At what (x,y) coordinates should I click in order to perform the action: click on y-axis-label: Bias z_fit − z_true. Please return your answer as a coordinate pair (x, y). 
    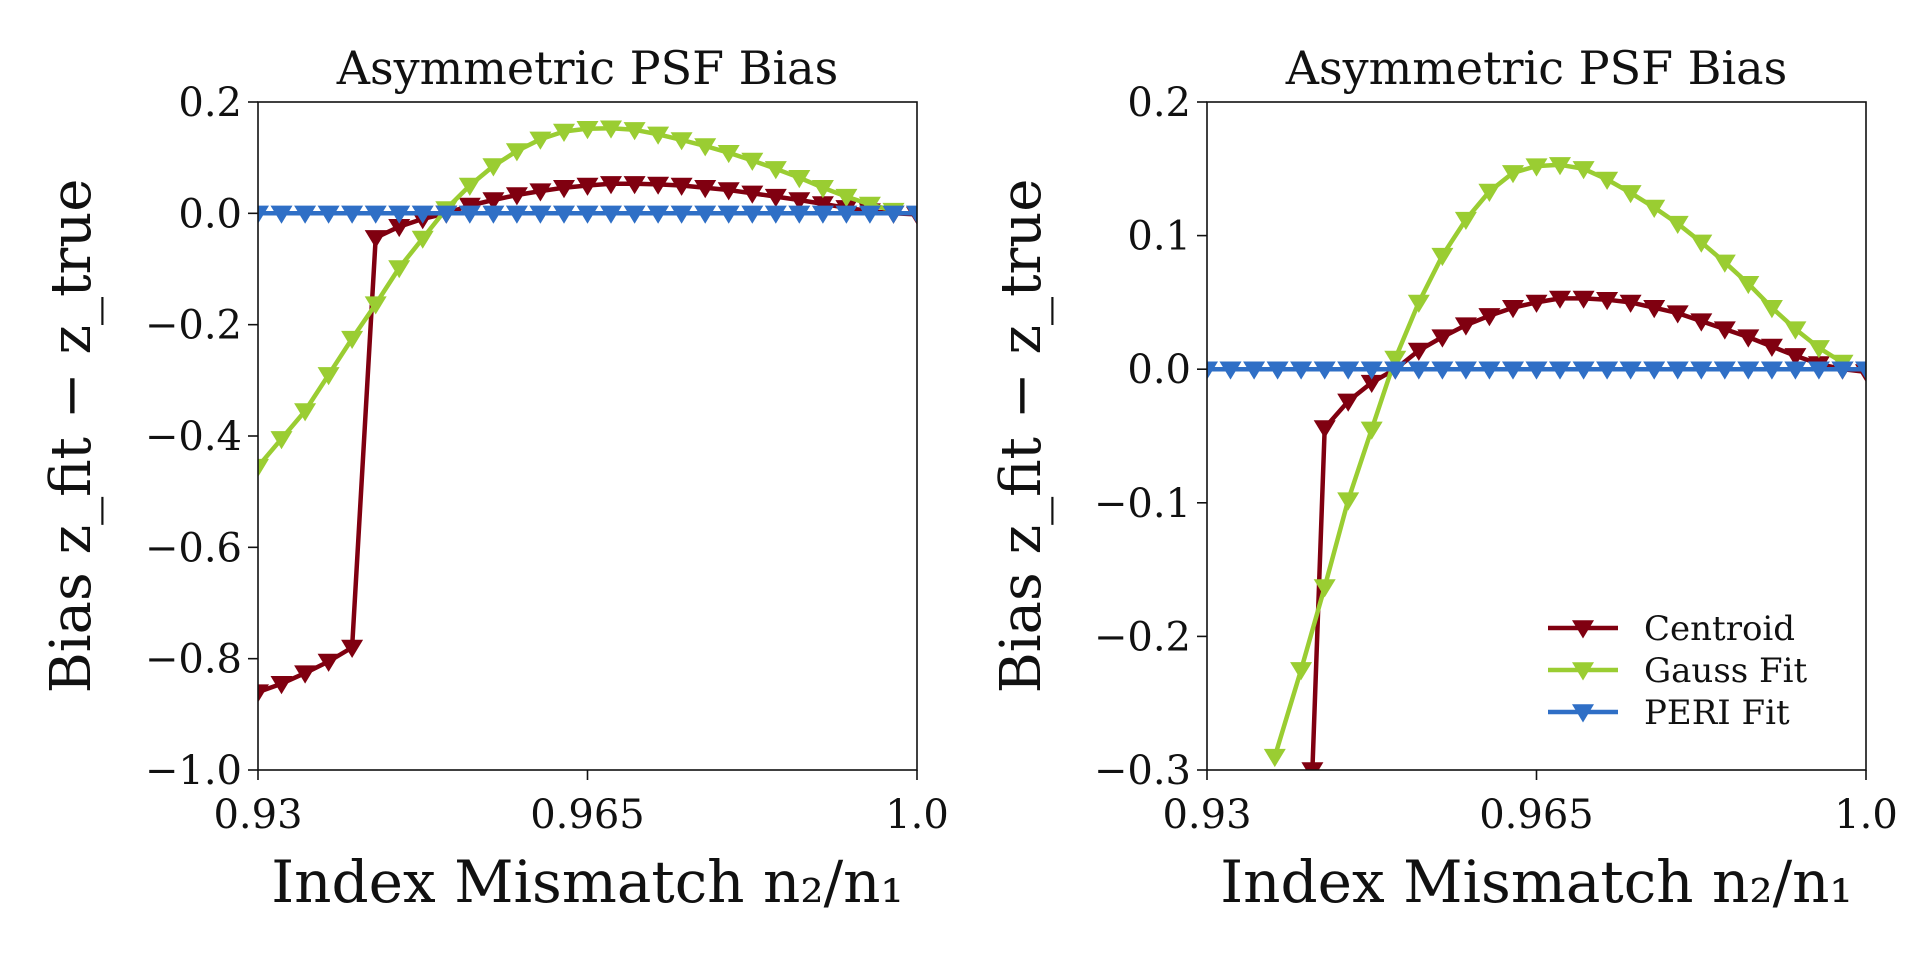
    Looking at the image, I should click on (1021, 436).